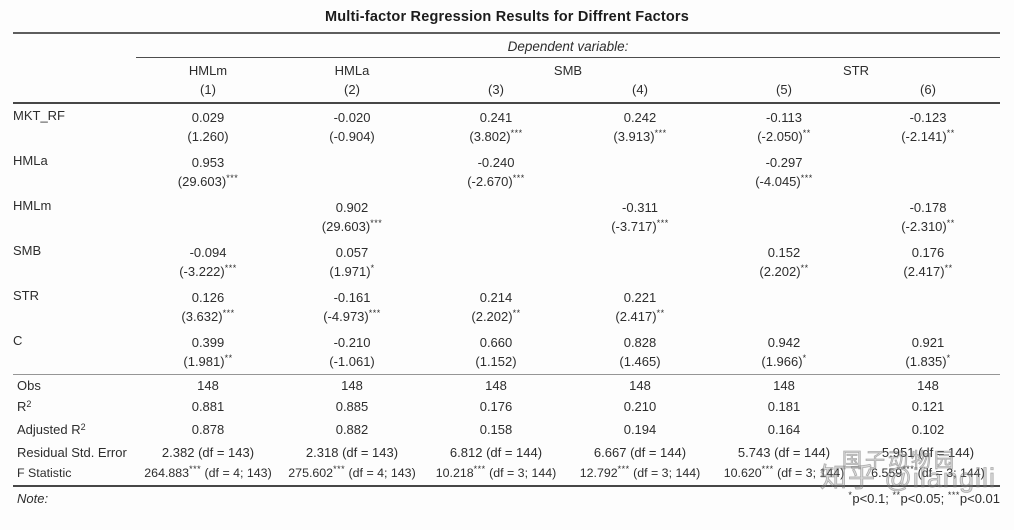 The width and height of the screenshot is (1014, 530). What do you see at coordinates (74, 475) in the screenshot?
I see `summary-label: F Statistic` at bounding box center [74, 475].